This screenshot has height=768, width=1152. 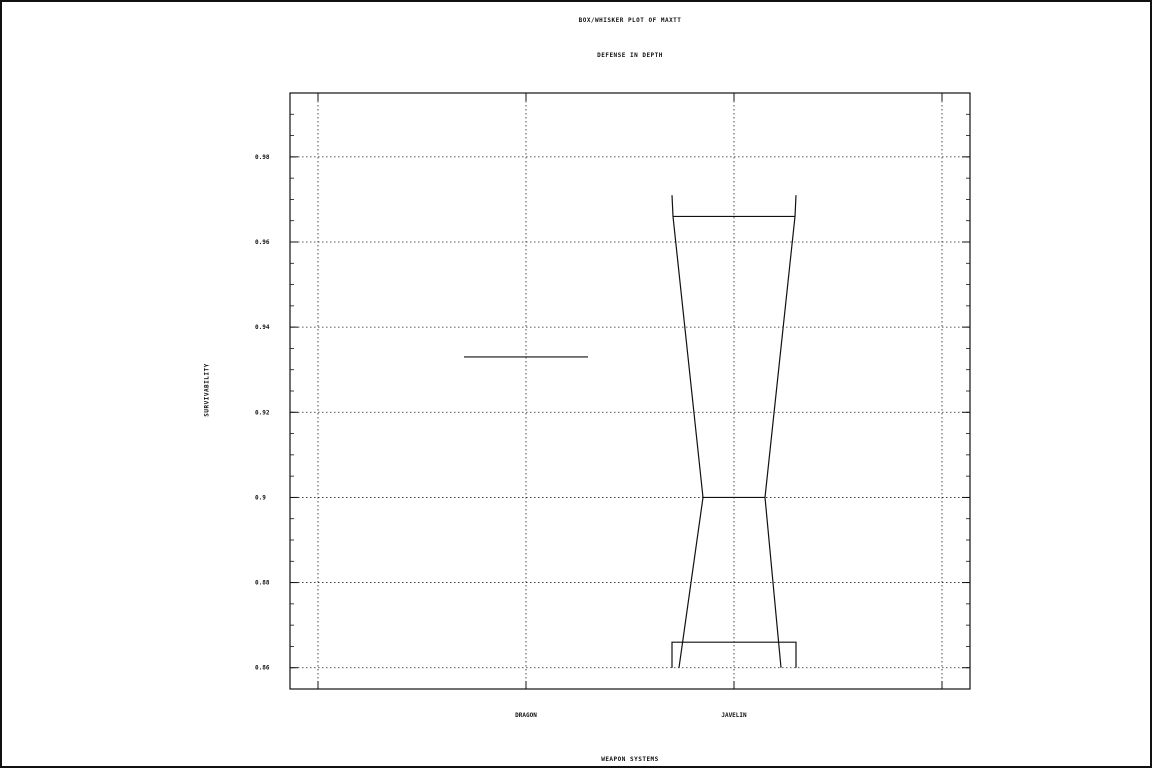 What do you see at coordinates (262, 583) in the screenshot?
I see `y-tick-label: 0.88` at bounding box center [262, 583].